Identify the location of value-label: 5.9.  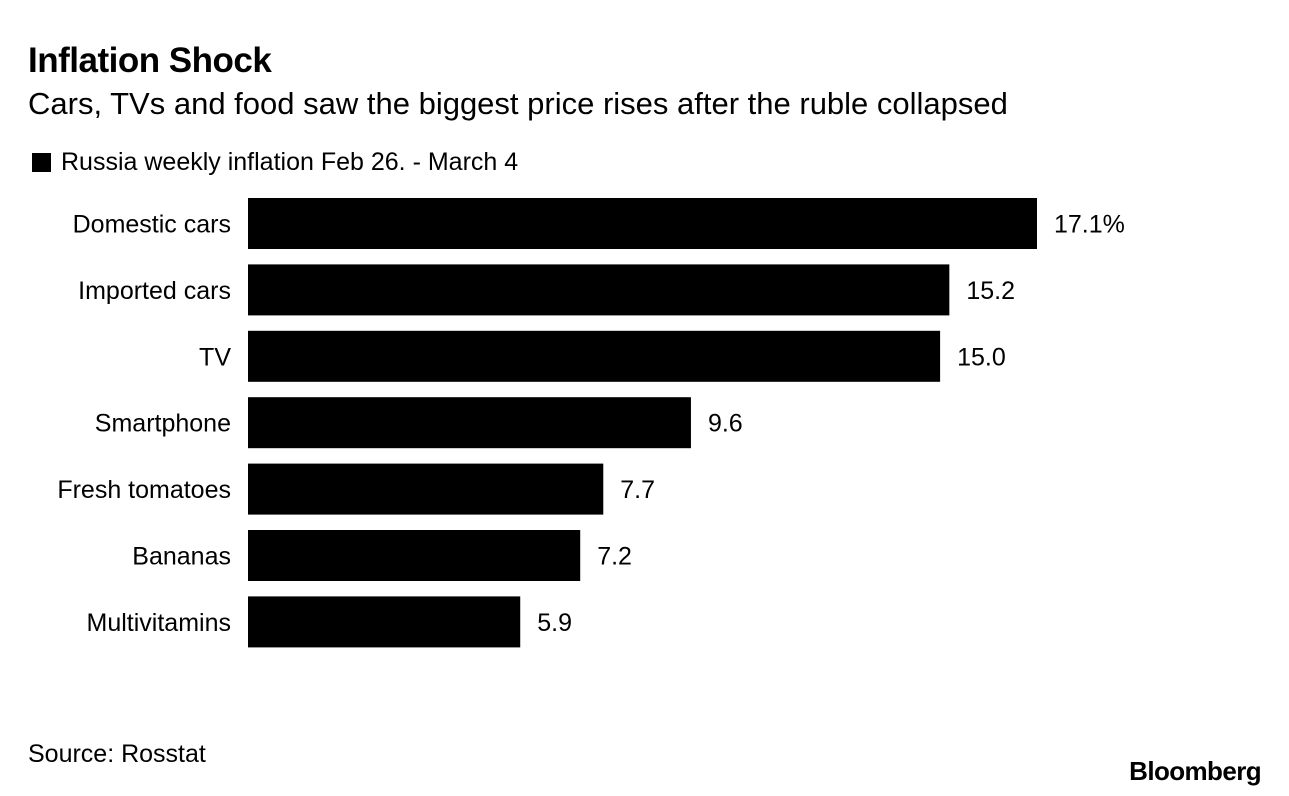
(554, 623).